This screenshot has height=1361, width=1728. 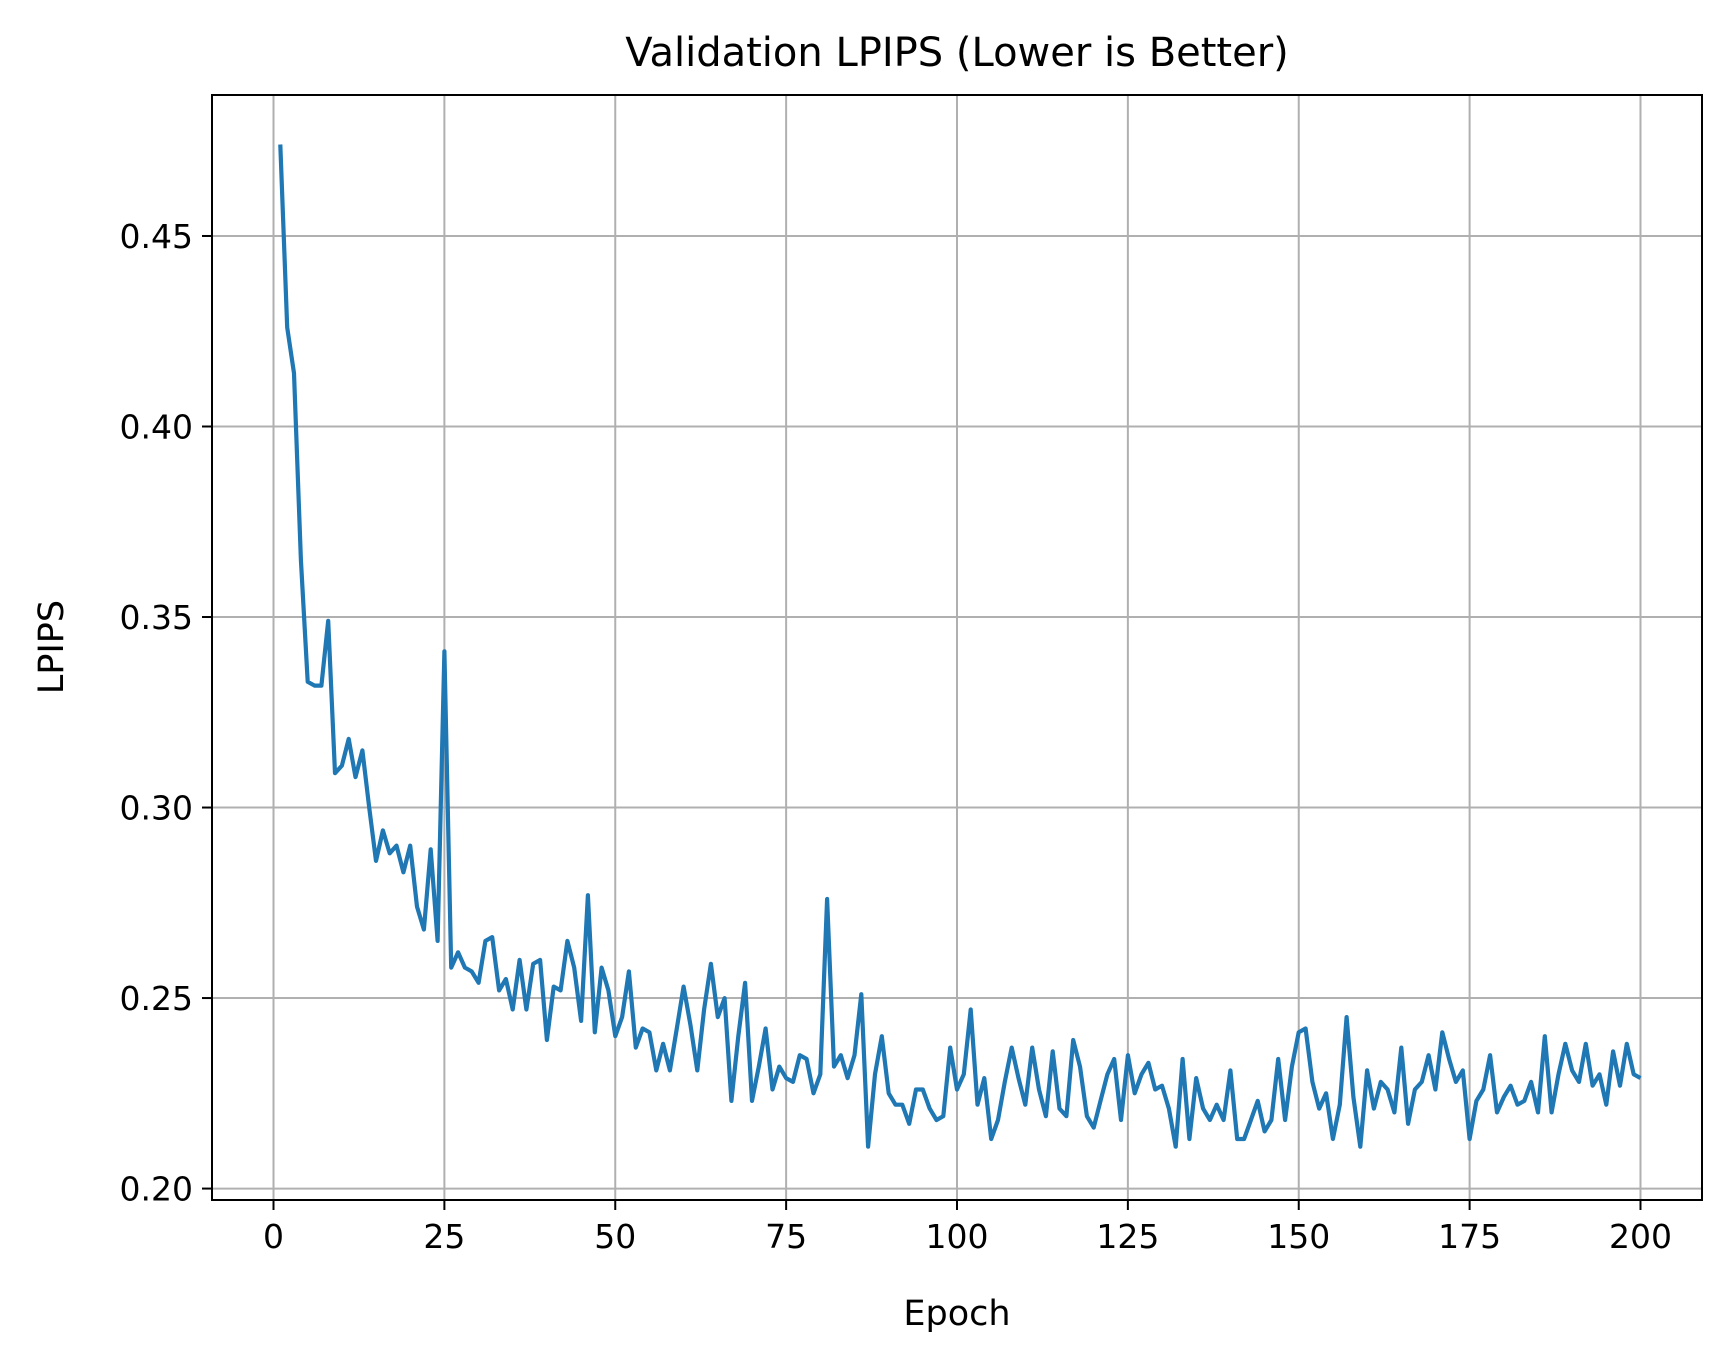 I want to click on y-tick-label: 0.30, so click(x=156, y=808).